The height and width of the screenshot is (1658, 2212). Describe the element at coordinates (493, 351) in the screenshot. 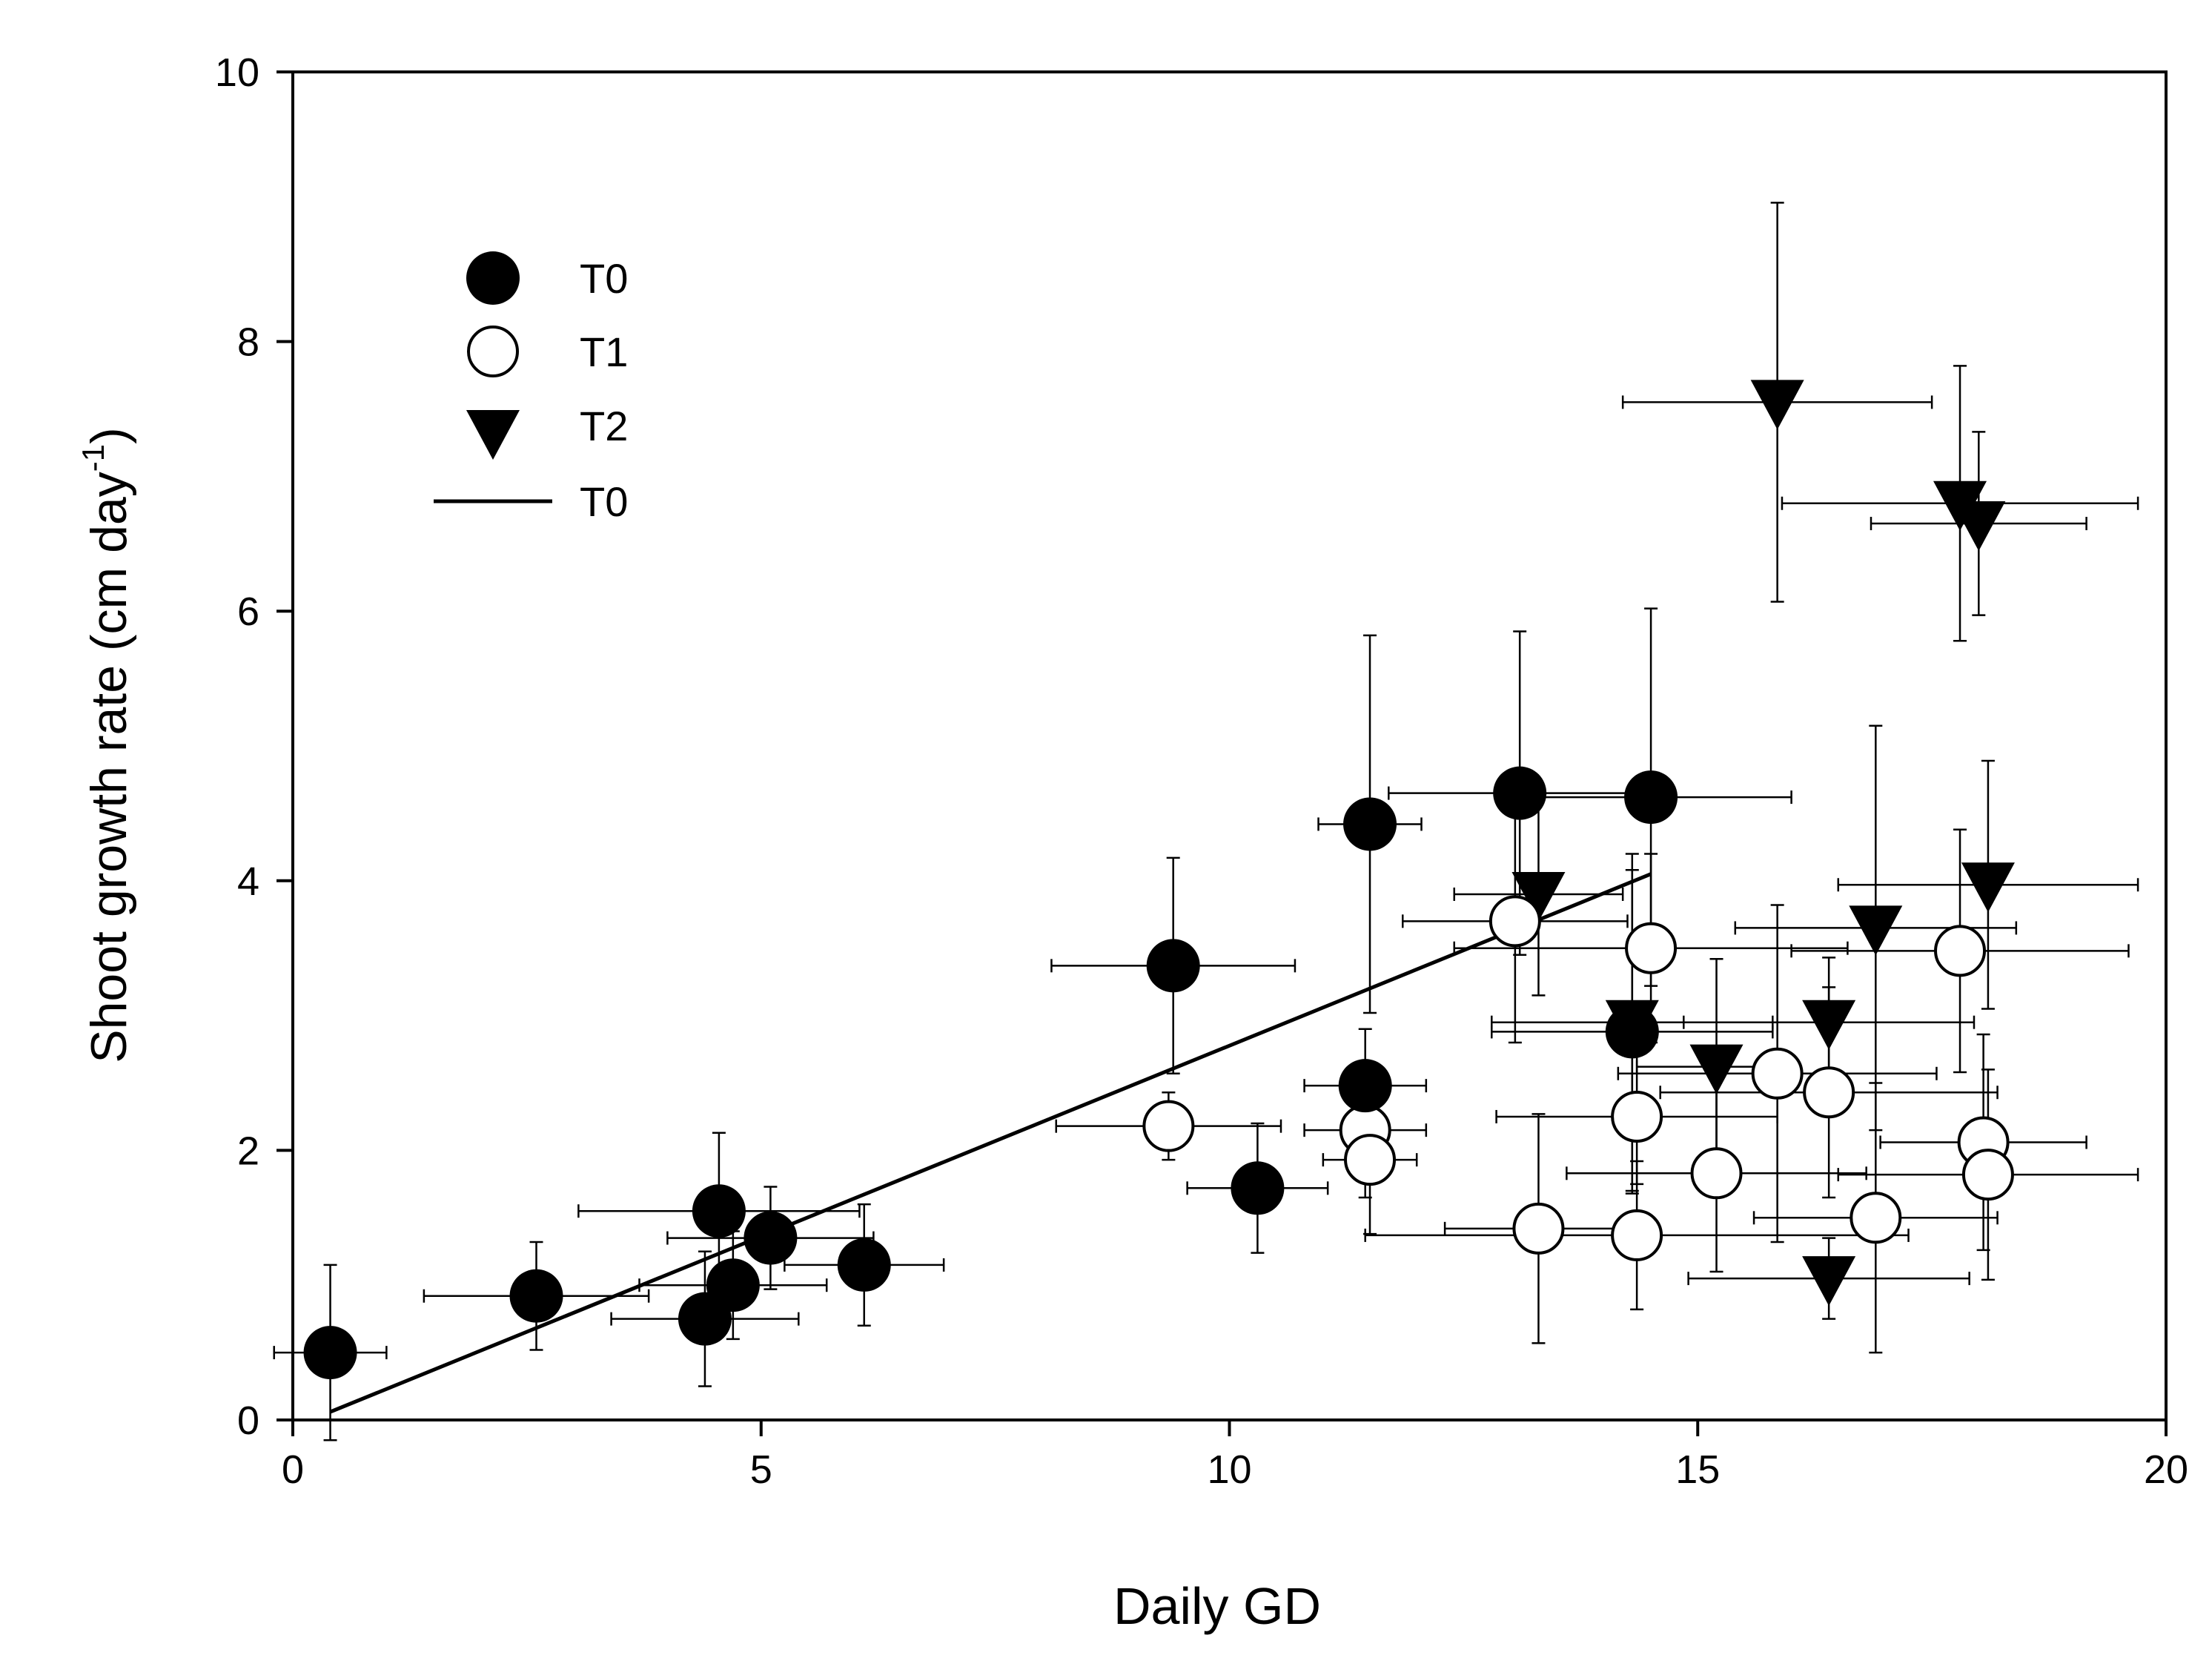

I see `legend-marker-t1-open-circle` at that location.